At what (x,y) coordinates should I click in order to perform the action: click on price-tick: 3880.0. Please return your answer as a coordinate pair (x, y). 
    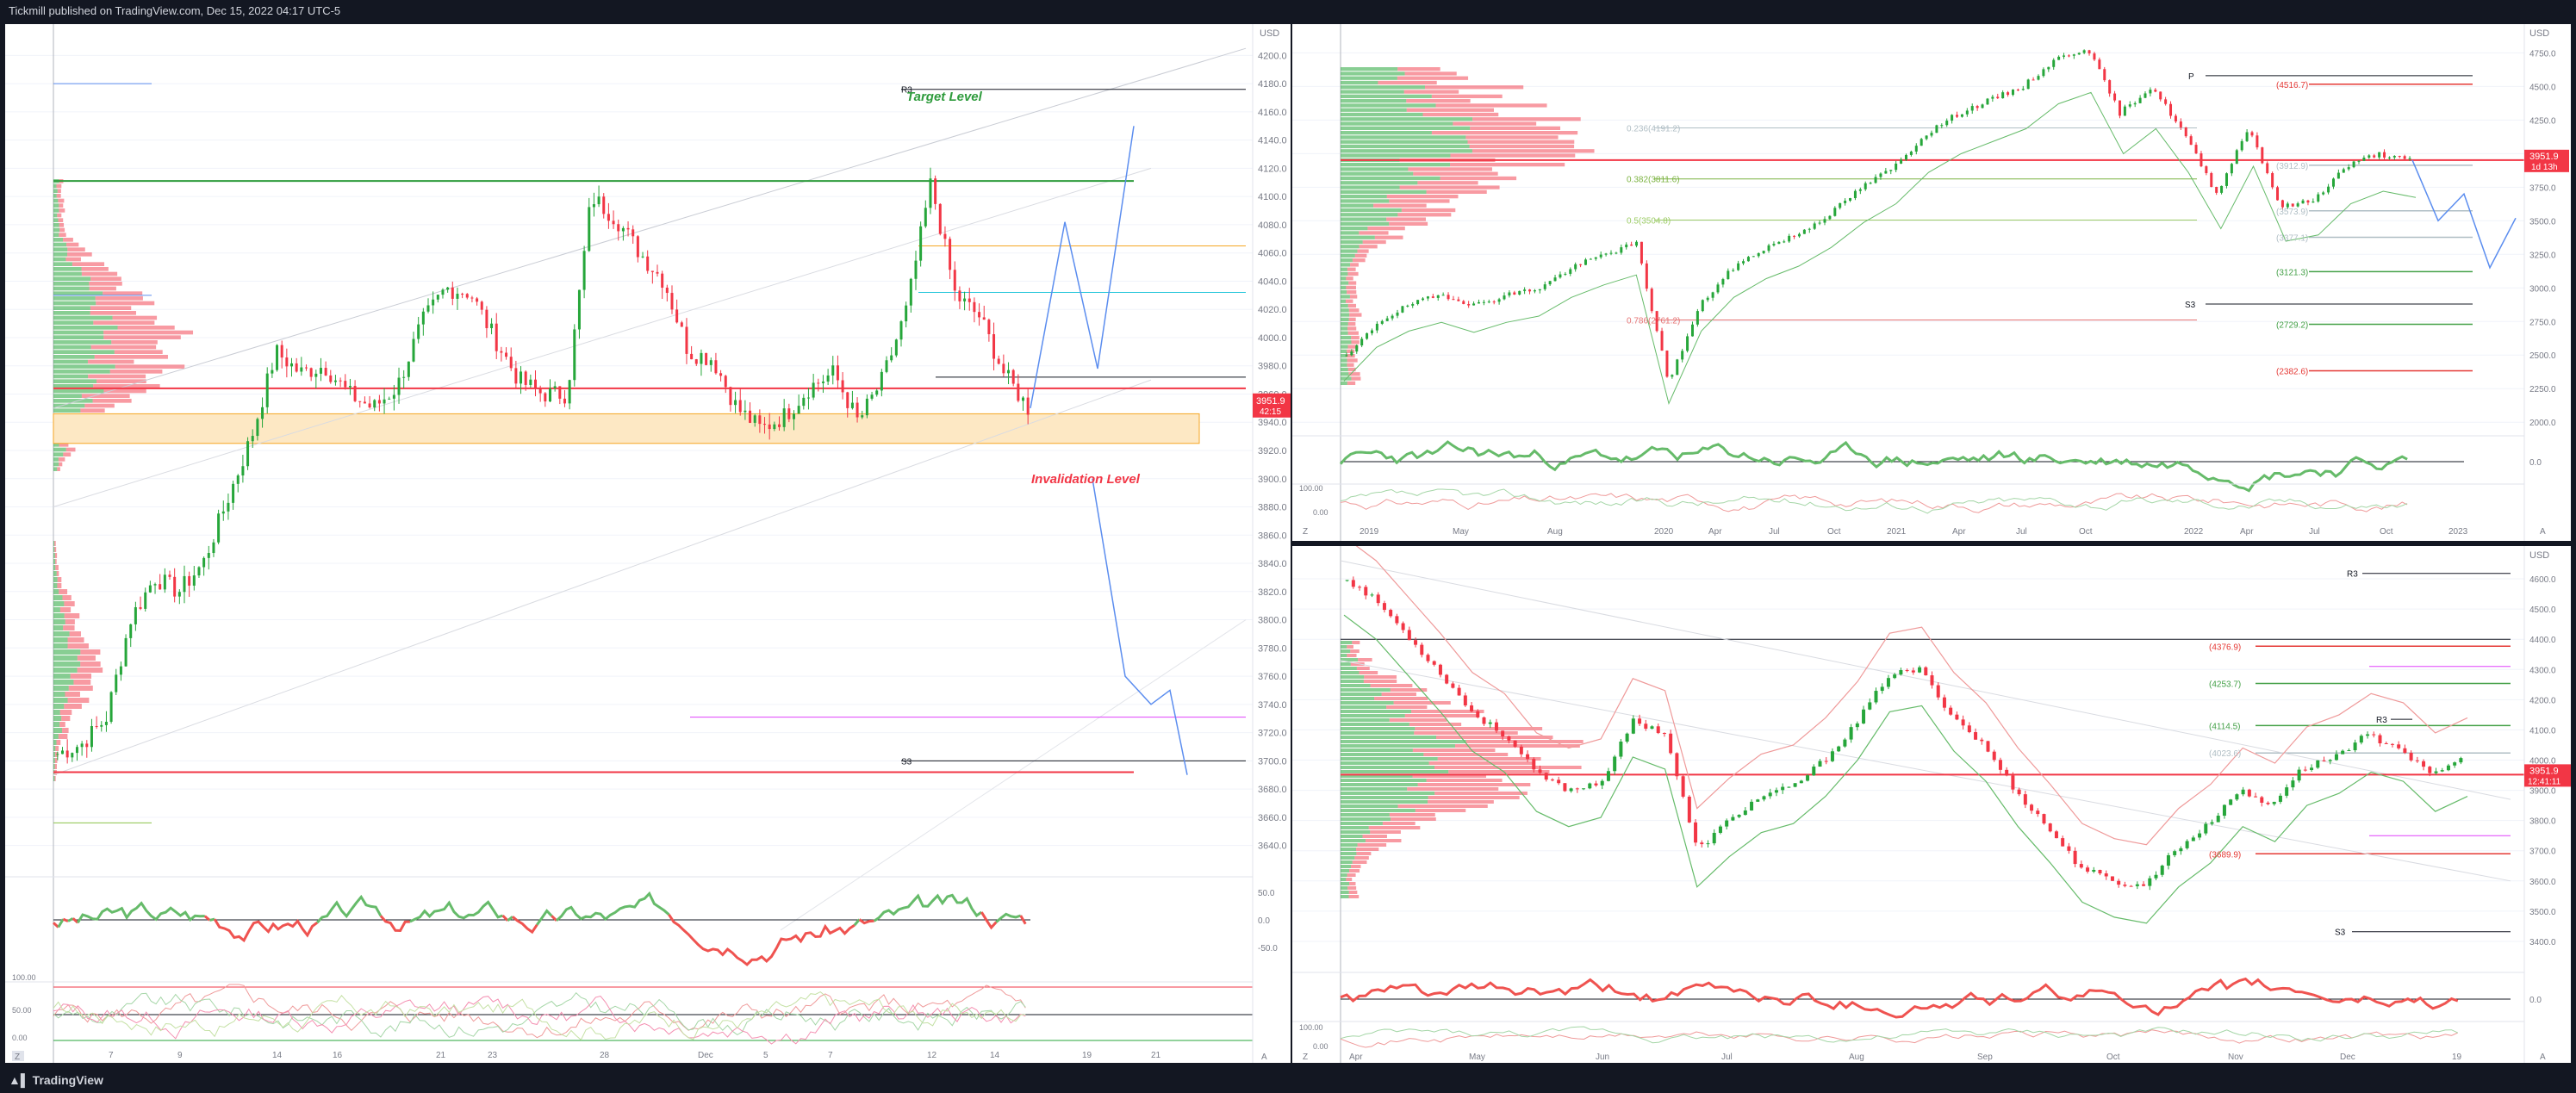
    Looking at the image, I should click on (1273, 508).